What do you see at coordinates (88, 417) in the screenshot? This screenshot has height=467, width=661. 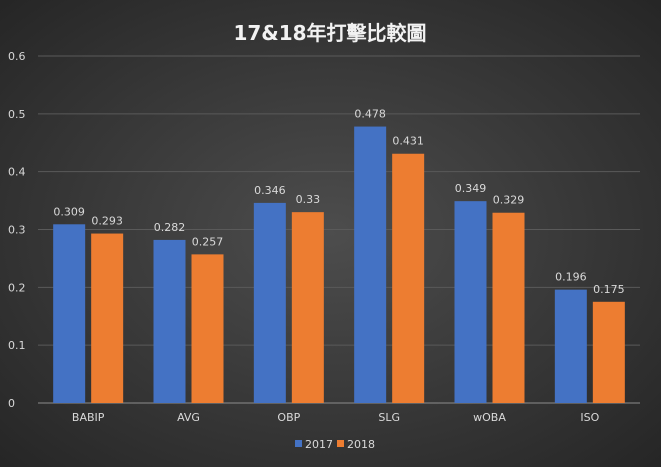 I see `x-tick-label: BABIP` at bounding box center [88, 417].